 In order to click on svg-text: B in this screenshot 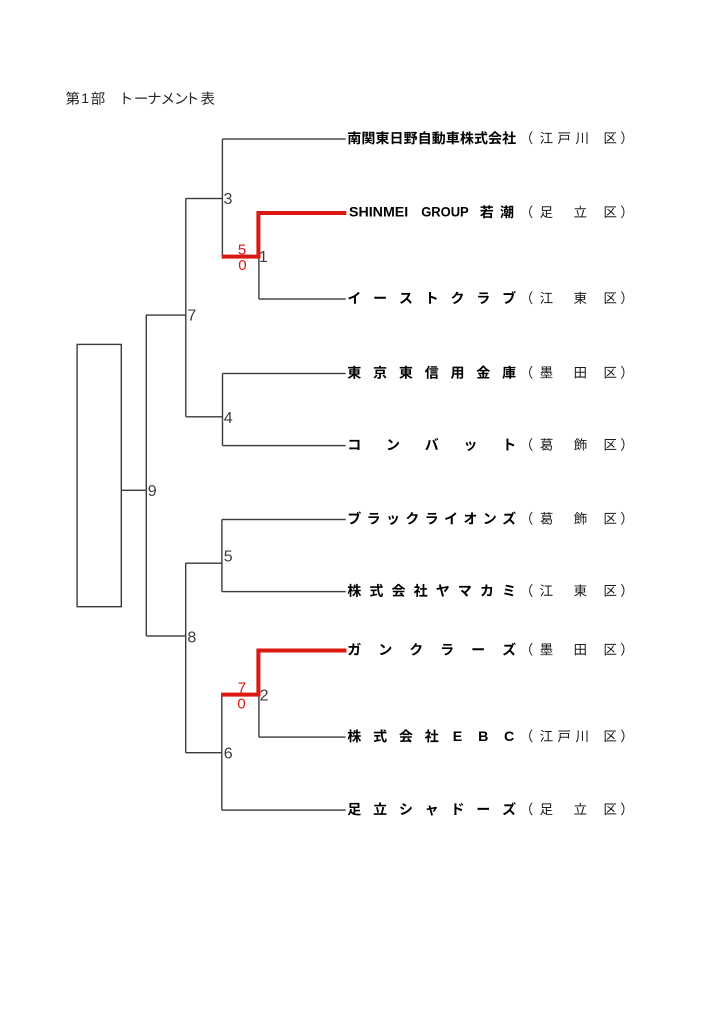, I will do `click(483, 737)`.